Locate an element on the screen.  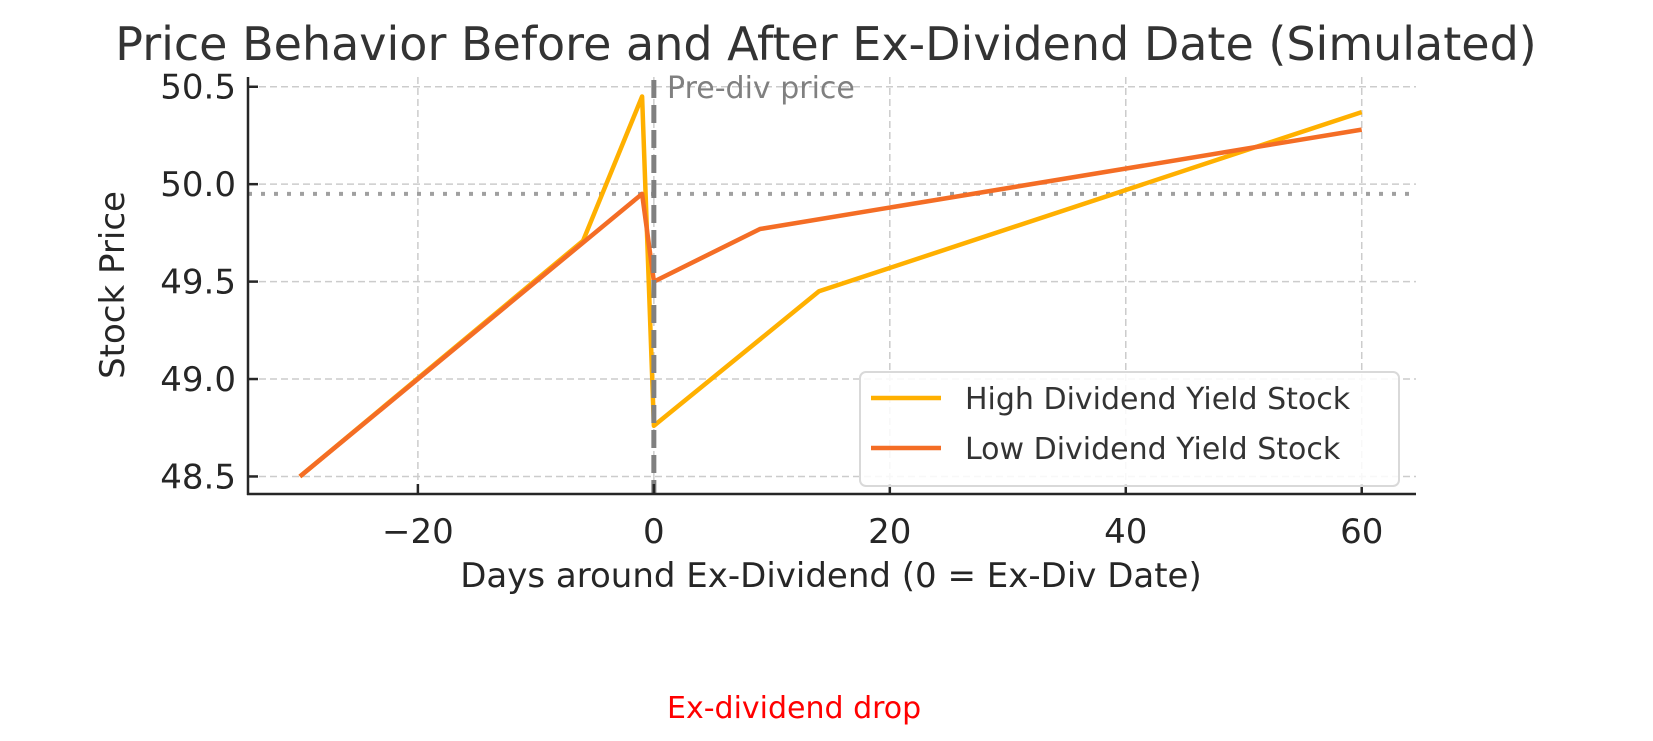
x-tick-label: −20 is located at coordinates (418, 532).